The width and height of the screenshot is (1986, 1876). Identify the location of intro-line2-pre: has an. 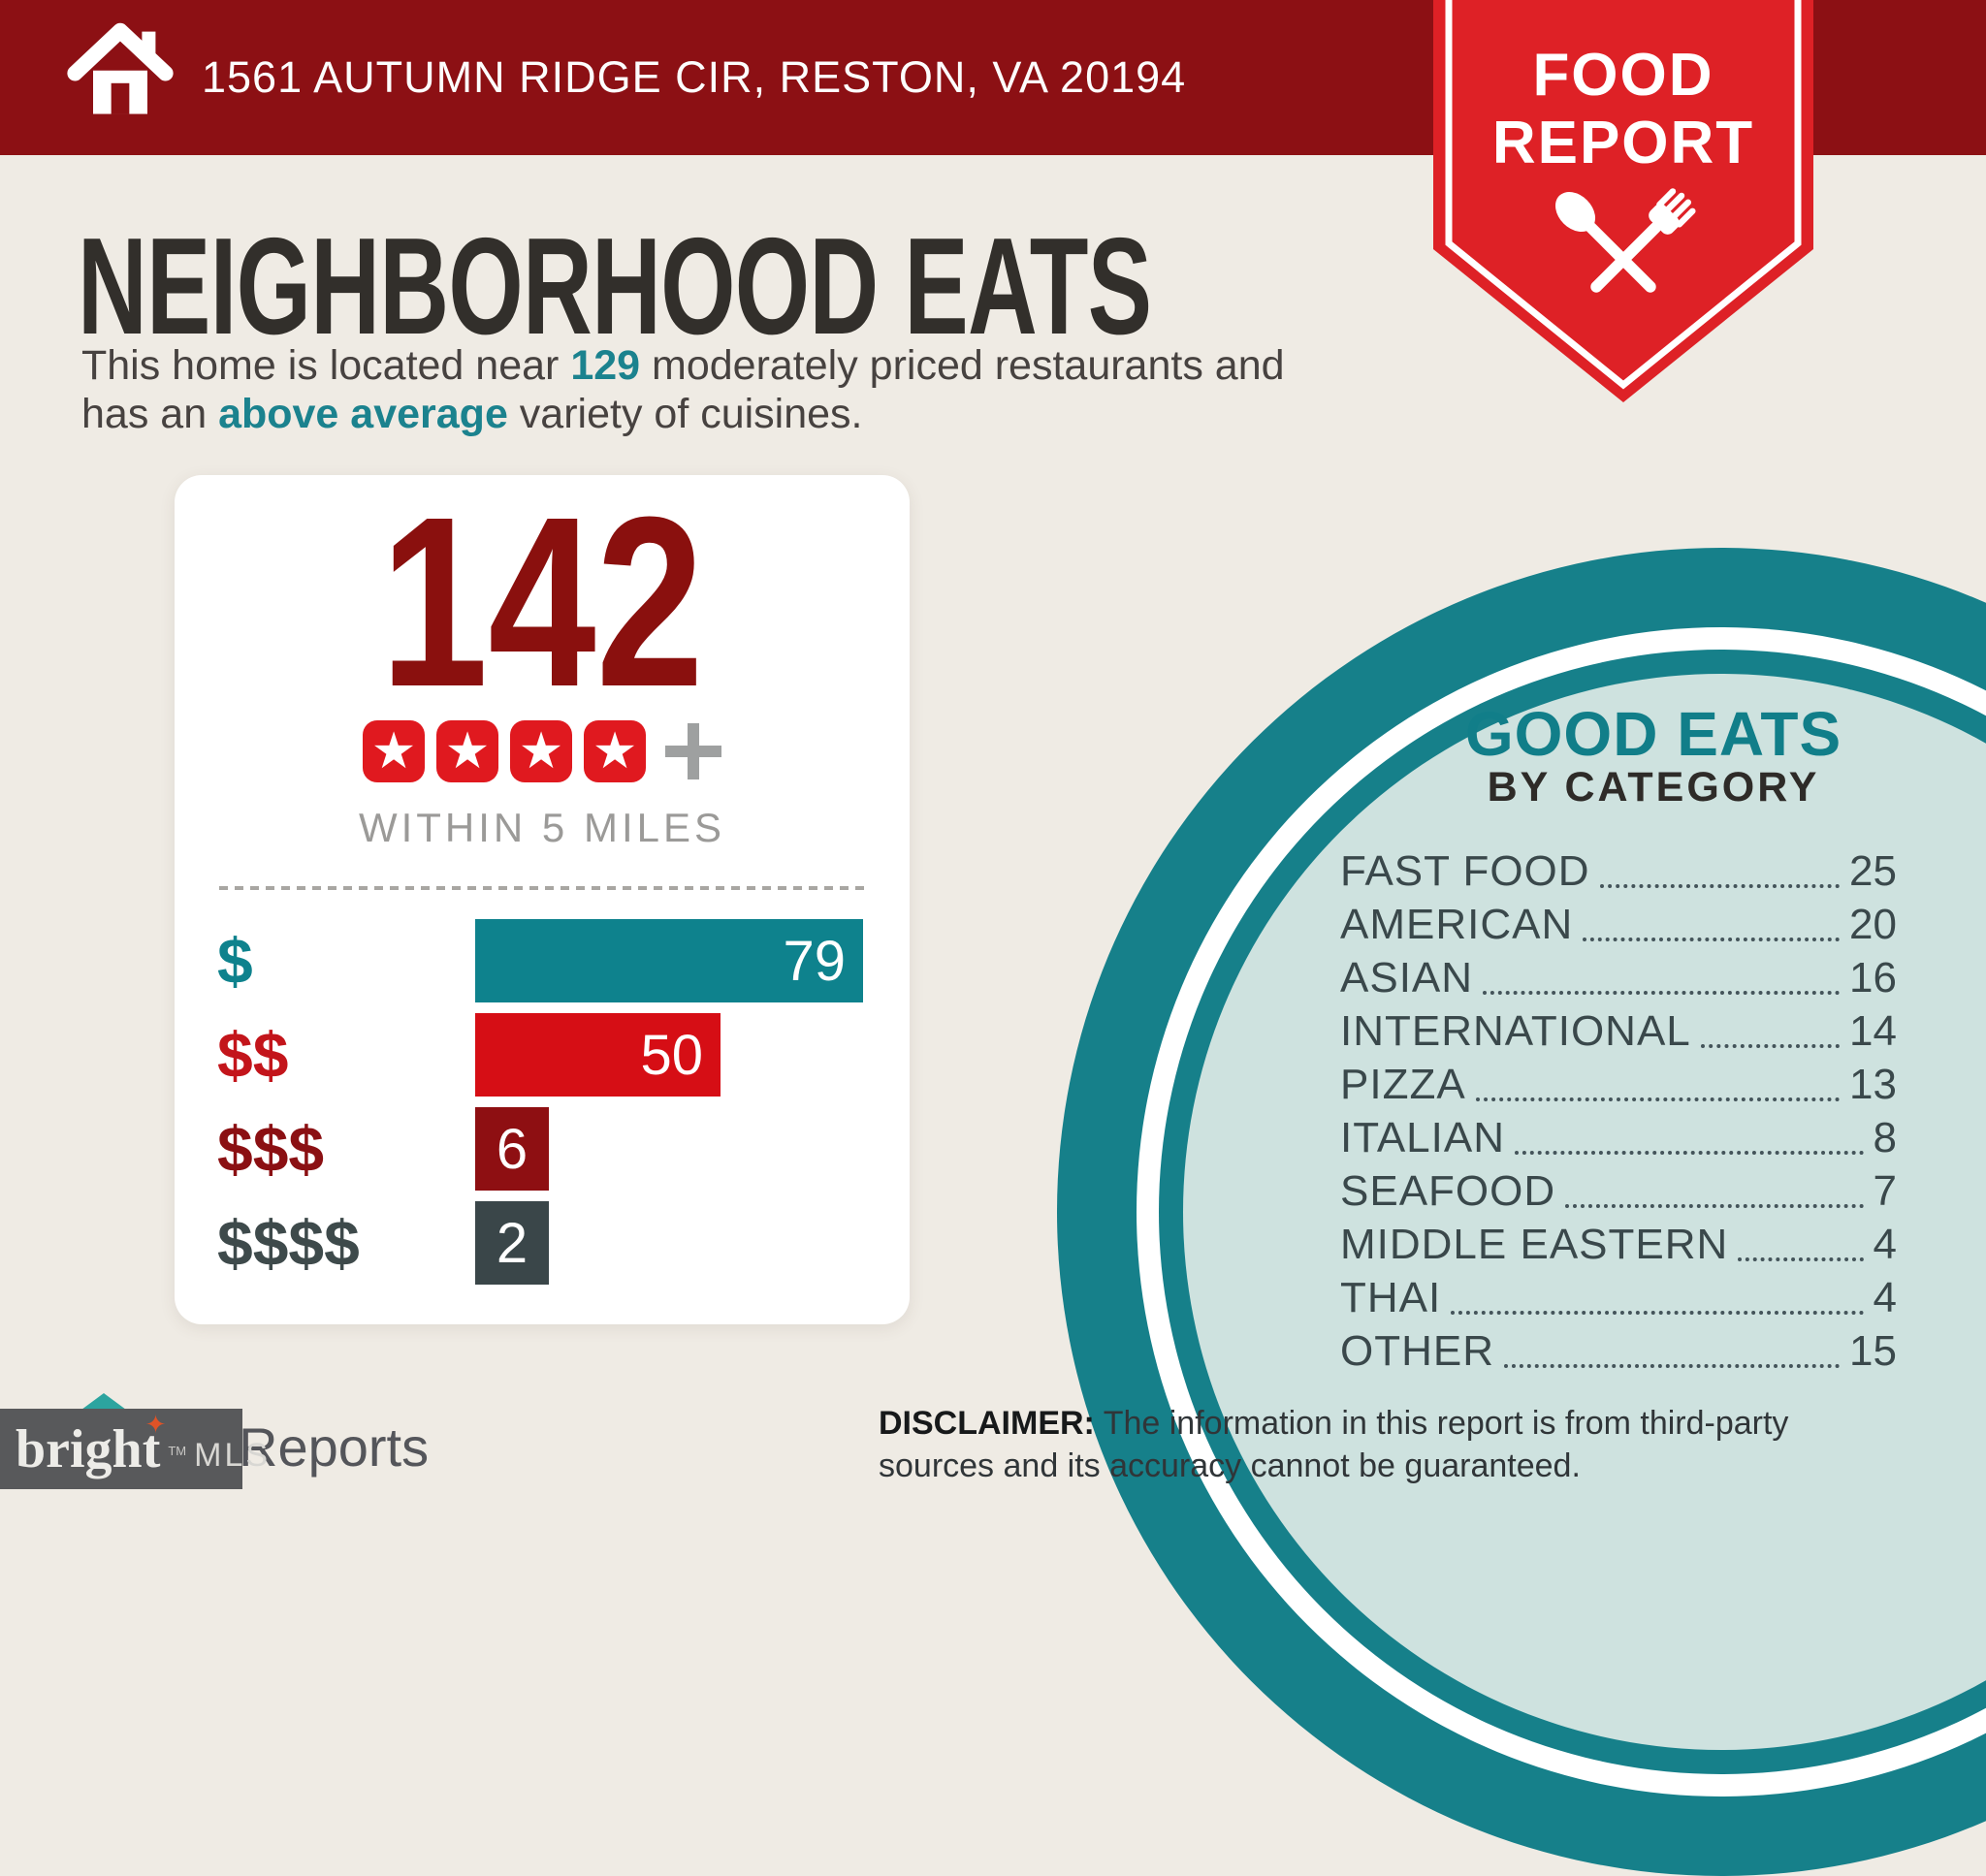
(150, 414).